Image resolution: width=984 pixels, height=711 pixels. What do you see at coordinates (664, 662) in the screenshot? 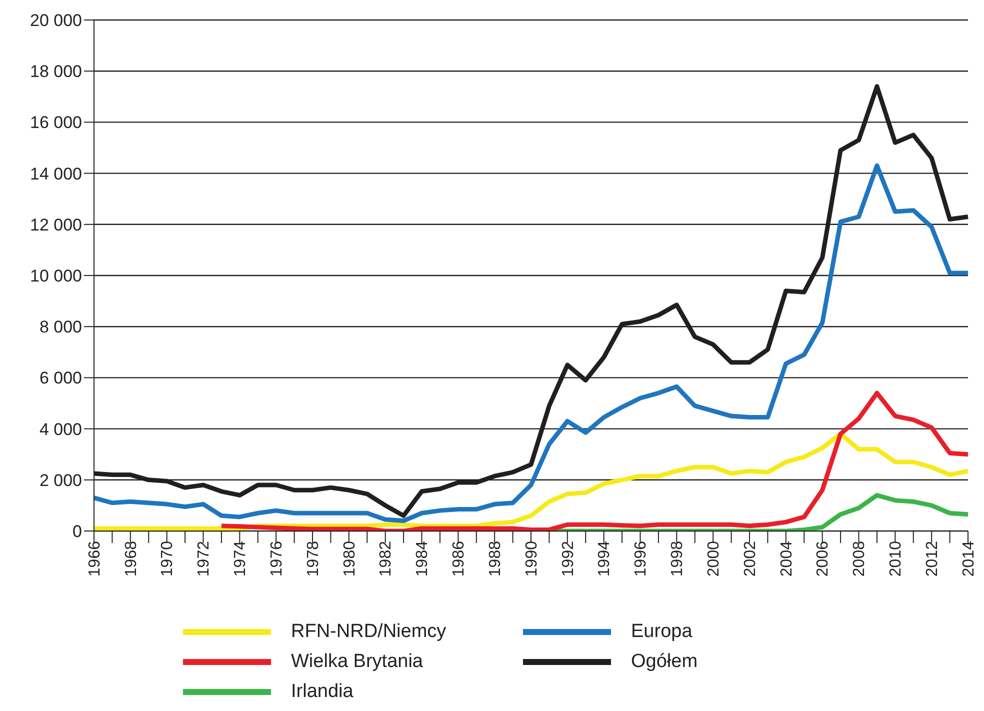
I see `legend-label: Ogółem` at bounding box center [664, 662].